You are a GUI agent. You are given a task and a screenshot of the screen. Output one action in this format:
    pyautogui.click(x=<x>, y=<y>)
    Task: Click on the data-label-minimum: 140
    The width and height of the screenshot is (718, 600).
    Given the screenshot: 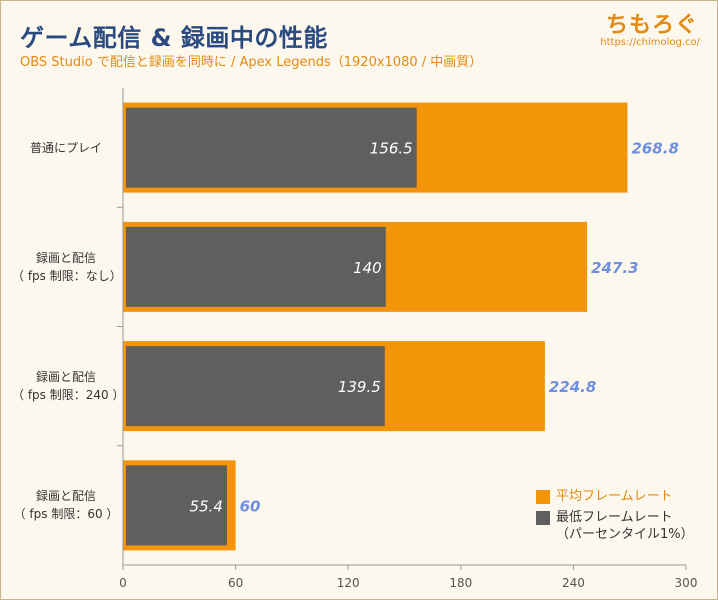 What is the action you would take?
    pyautogui.click(x=367, y=268)
    